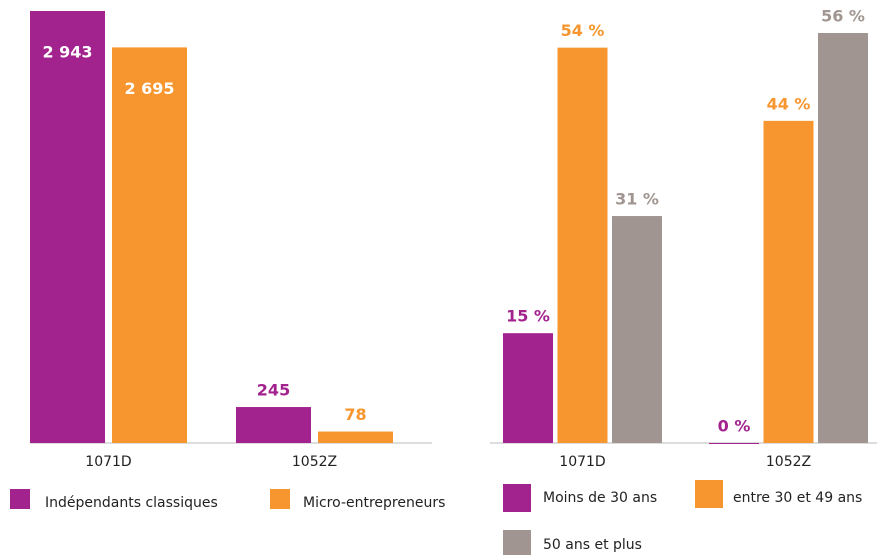  Describe the element at coordinates (273, 390) in the screenshot. I see `value-label: 245` at that location.